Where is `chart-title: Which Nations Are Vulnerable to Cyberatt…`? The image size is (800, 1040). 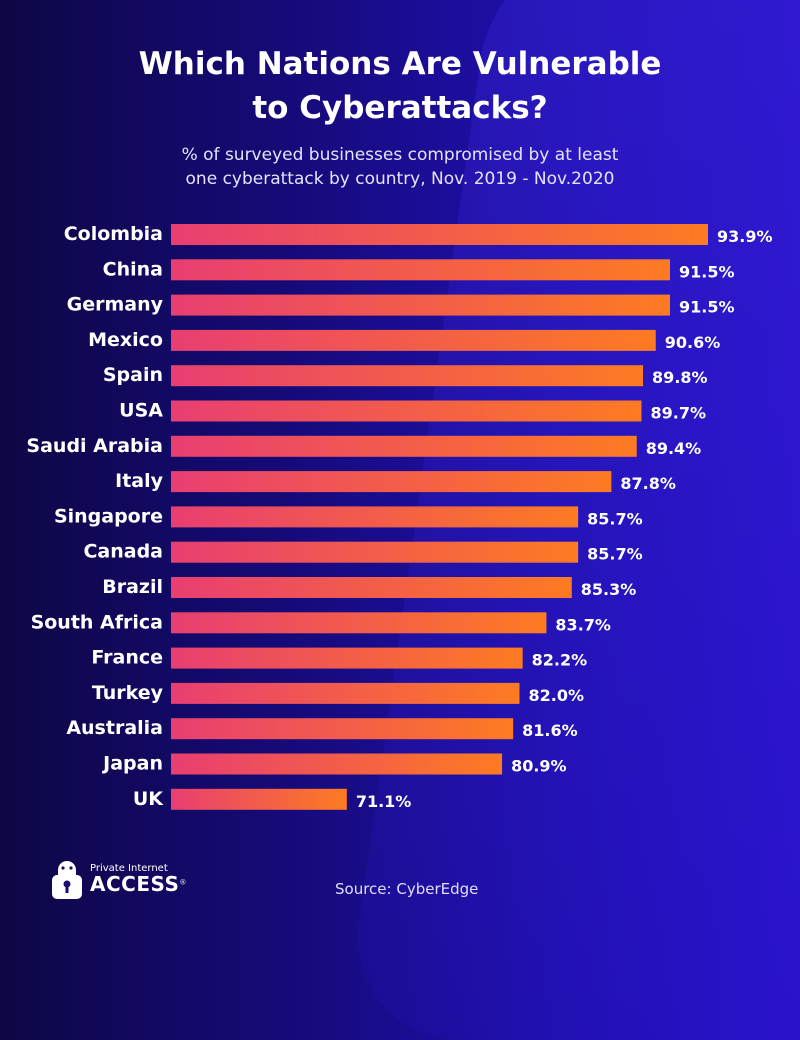 chart-title: Which Nations Are Vulnerable to Cyberatt… is located at coordinates (400, 86).